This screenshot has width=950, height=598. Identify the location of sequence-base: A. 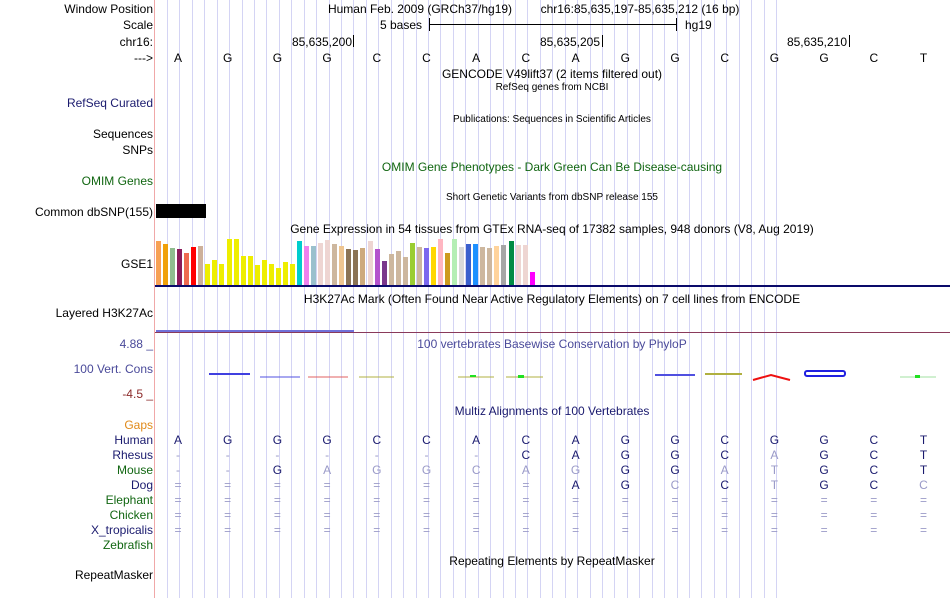
(178, 58).